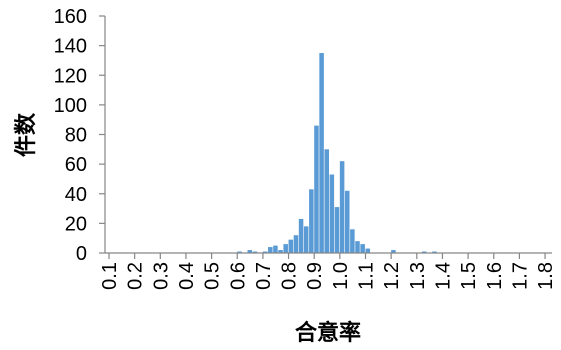  What do you see at coordinates (76, 224) in the screenshot?
I see `y-tick-label: 20` at bounding box center [76, 224].